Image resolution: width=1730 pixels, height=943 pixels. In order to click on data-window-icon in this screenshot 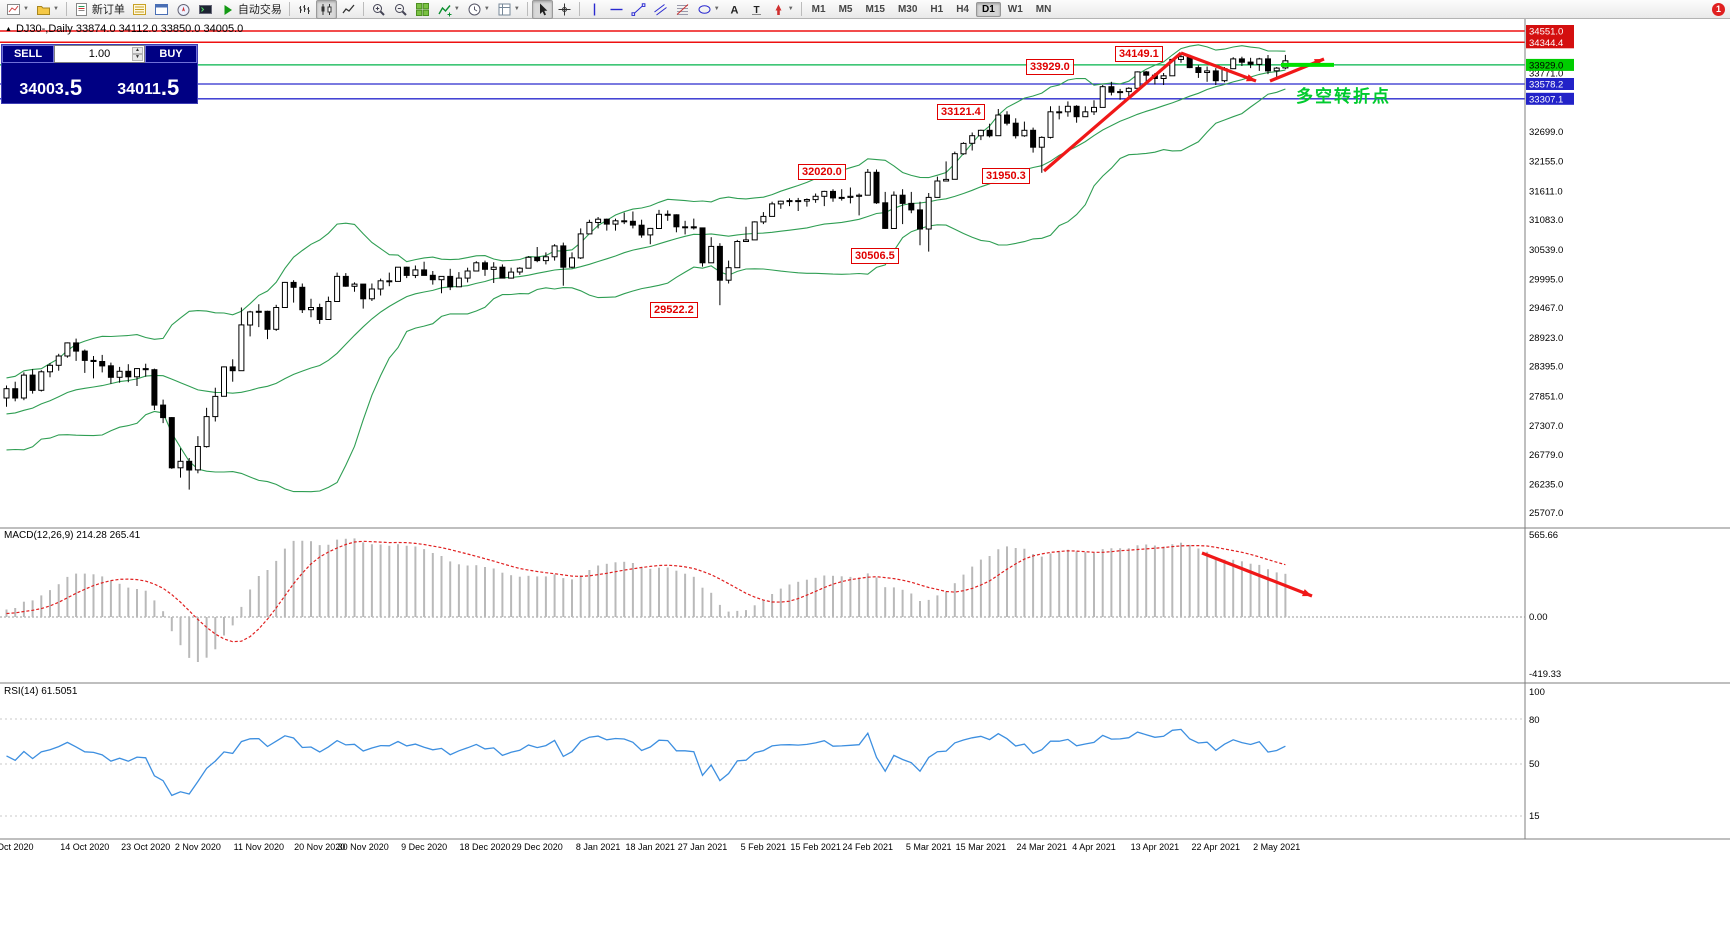, I will do `click(161, 9)`.